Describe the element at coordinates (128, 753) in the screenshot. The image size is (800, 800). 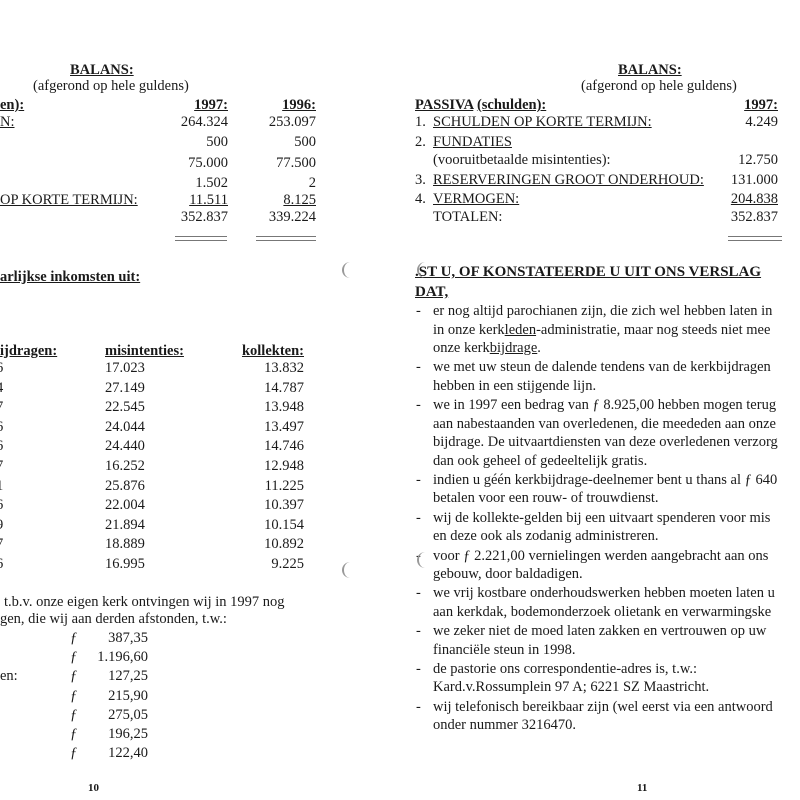
I see `donation-amount: 122,40` at that location.